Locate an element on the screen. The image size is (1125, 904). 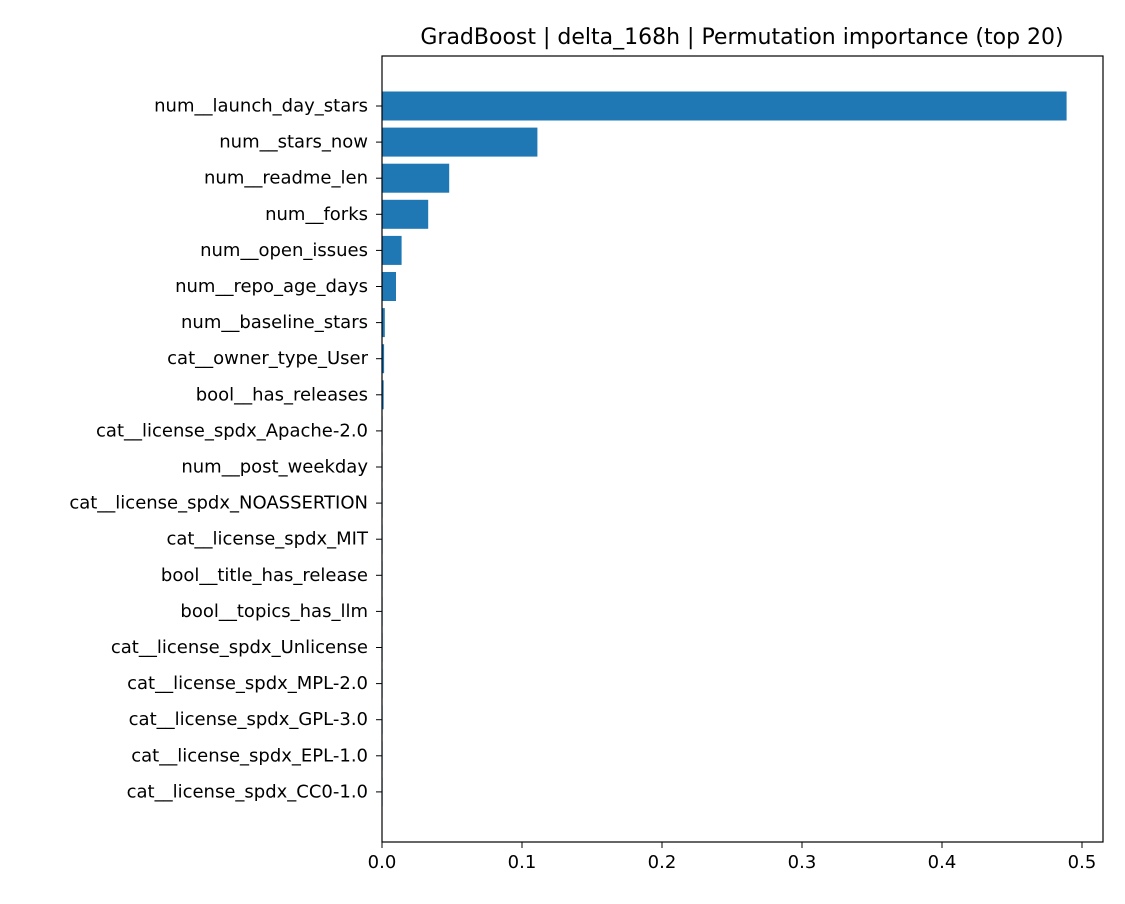
y-tick-label: cat__license_spdx_MIT is located at coordinates (267, 539).